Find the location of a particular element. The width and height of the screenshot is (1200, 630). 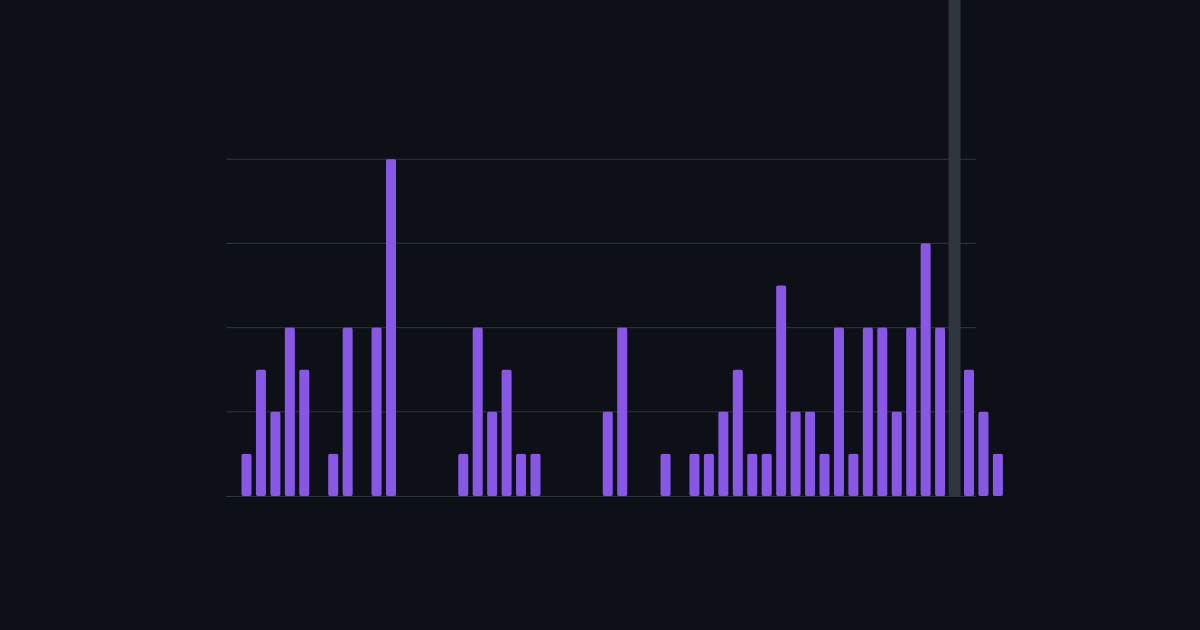

hover-highlight-column is located at coordinates (954, 248).